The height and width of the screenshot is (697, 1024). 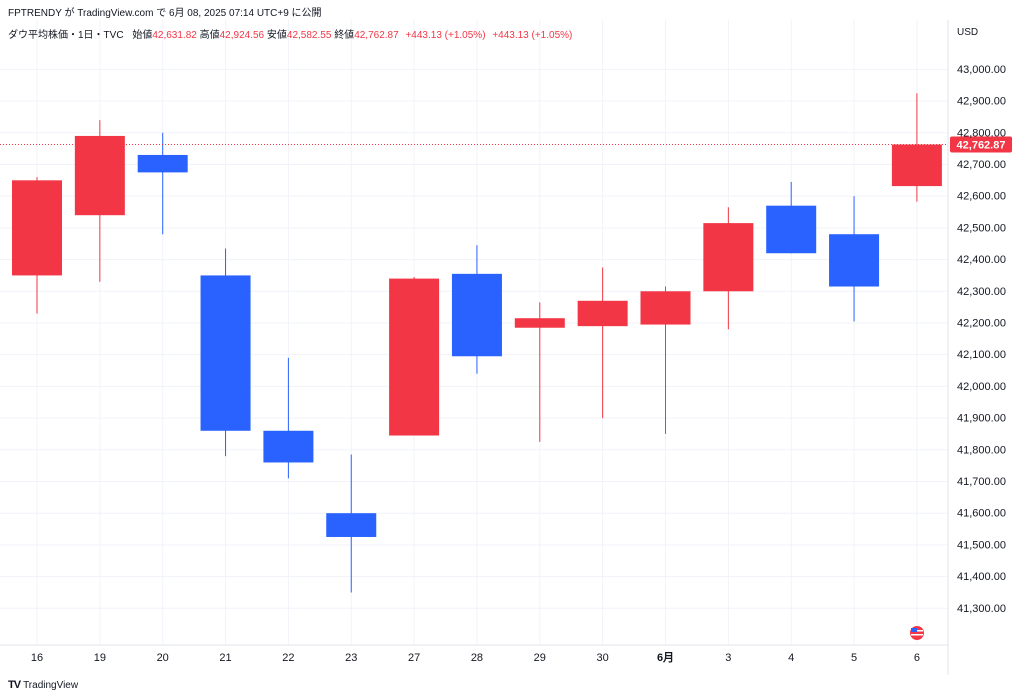 I want to click on tradingview-logo: TV TradingView, so click(x=43, y=685).